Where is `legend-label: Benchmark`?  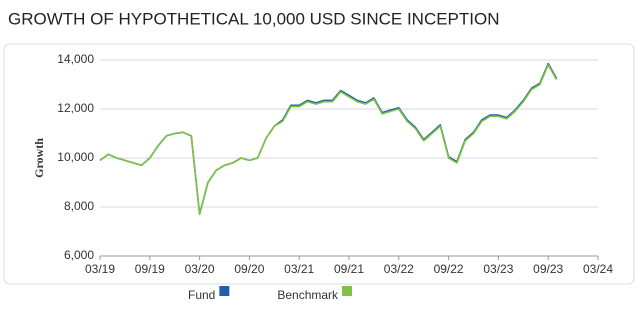 legend-label: Benchmark is located at coordinates (308, 295).